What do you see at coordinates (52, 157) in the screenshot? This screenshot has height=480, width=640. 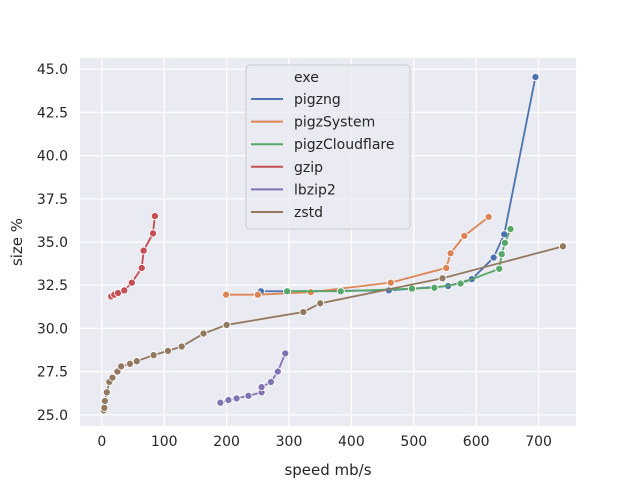 I see `y-tick-label: 40.0` at bounding box center [52, 157].